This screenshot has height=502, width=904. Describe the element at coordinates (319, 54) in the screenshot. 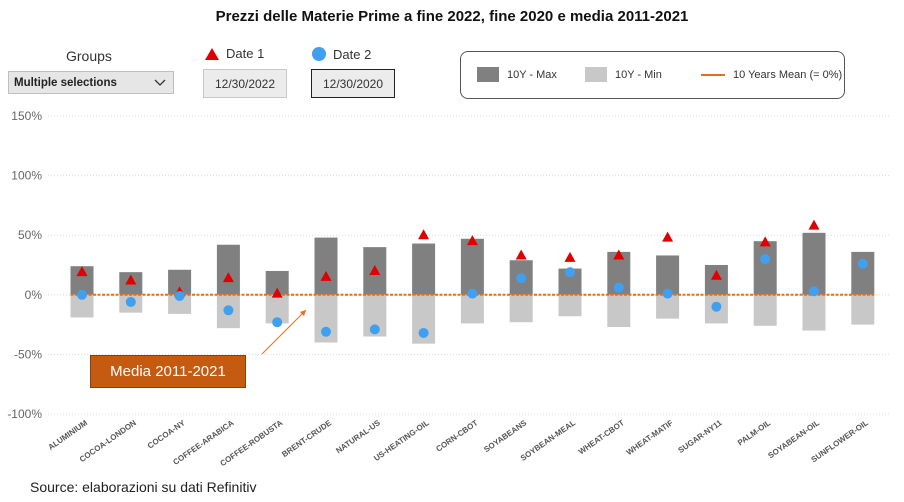

I see `circle-marker-icon` at that location.